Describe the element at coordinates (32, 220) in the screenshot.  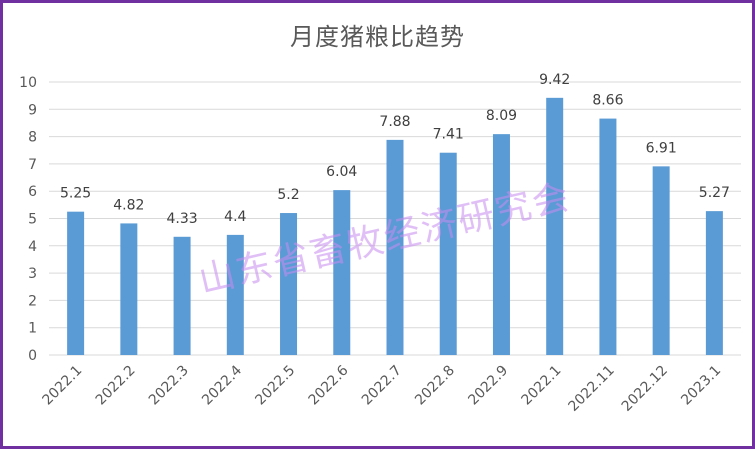
I see `y-tick-label: 5` at that location.